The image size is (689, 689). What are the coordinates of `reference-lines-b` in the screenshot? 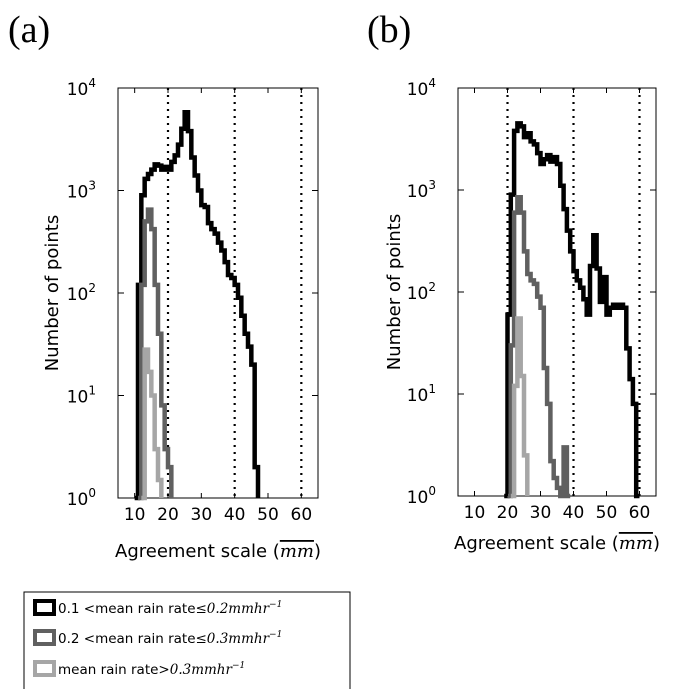 It's located at (573, 292).